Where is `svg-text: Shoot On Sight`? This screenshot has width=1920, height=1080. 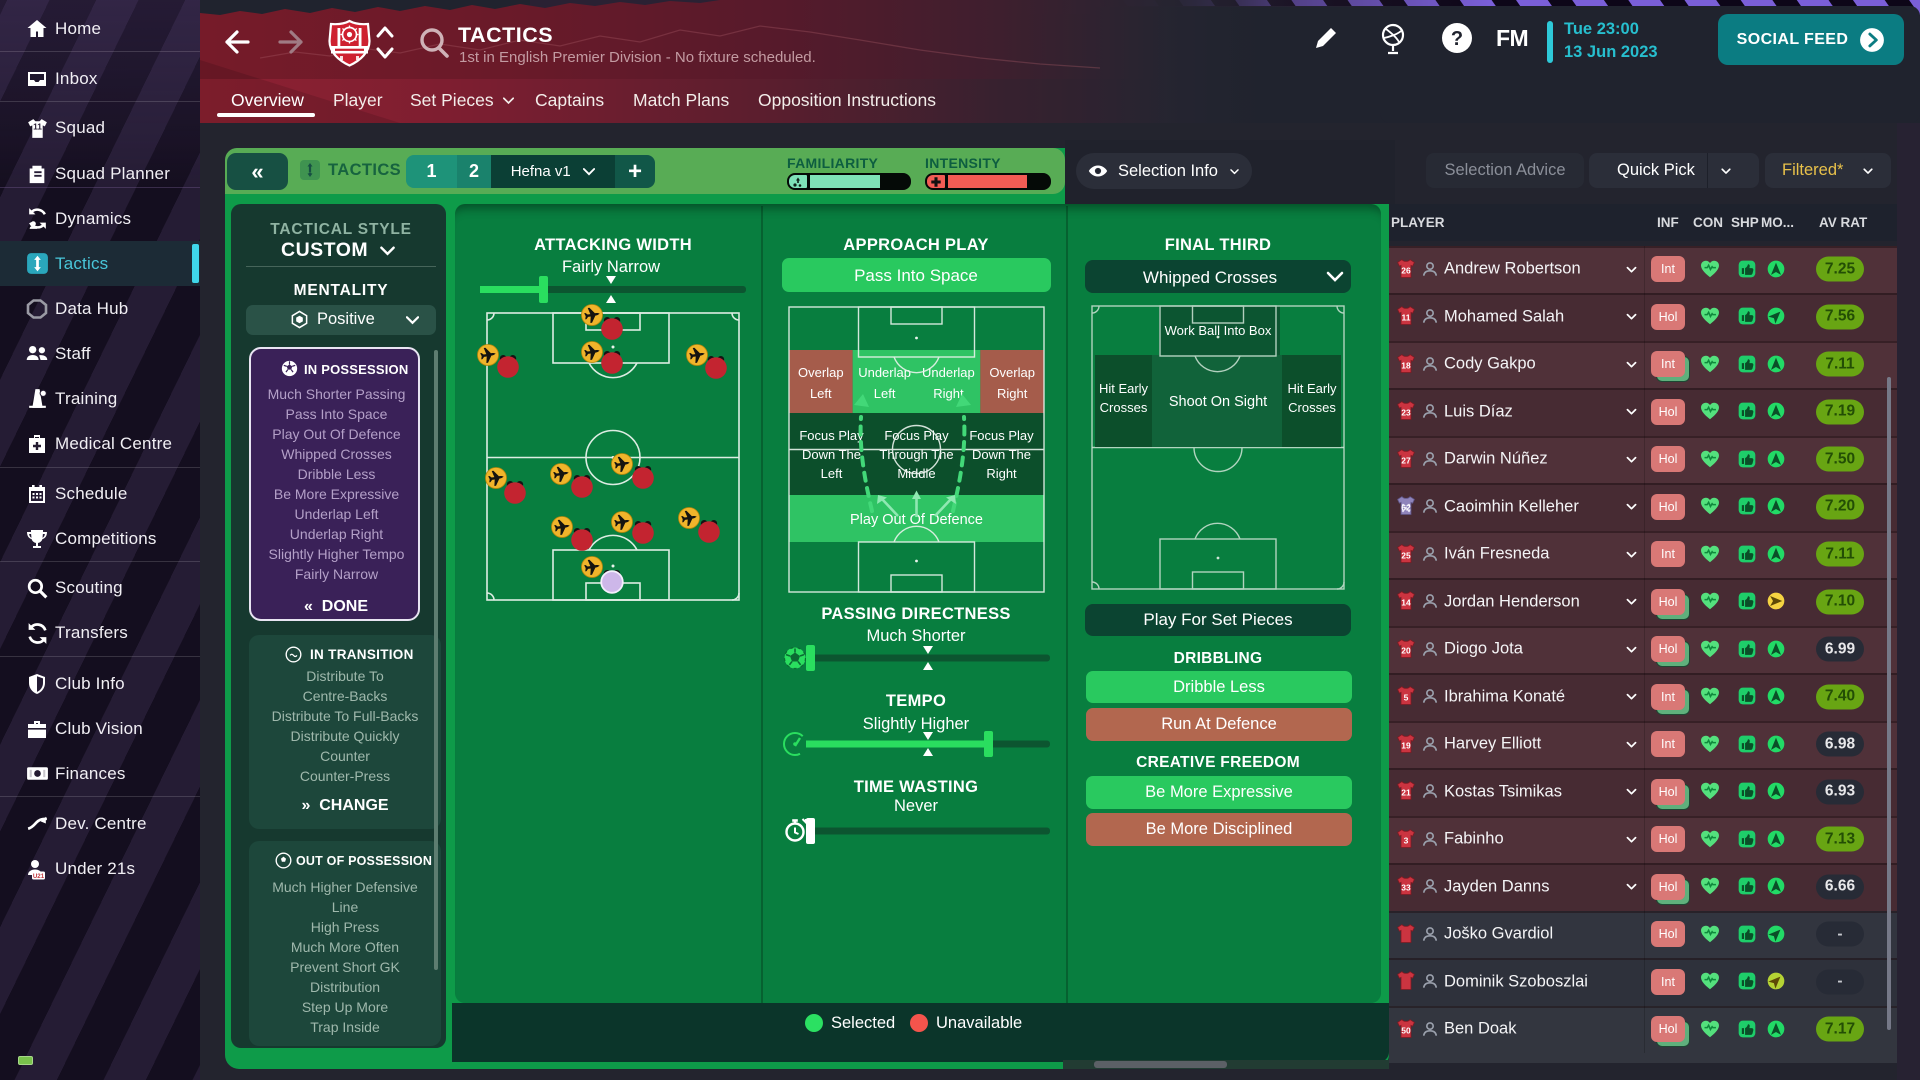 svg-text: Shoot On Sight is located at coordinates (1218, 402).